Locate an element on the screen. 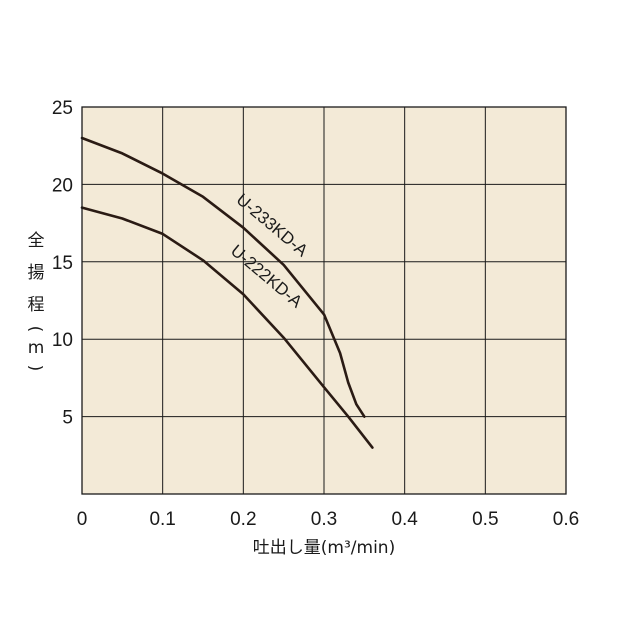 This screenshot has height=640, width=640. y-tick-label: 5 is located at coordinates (67, 418).